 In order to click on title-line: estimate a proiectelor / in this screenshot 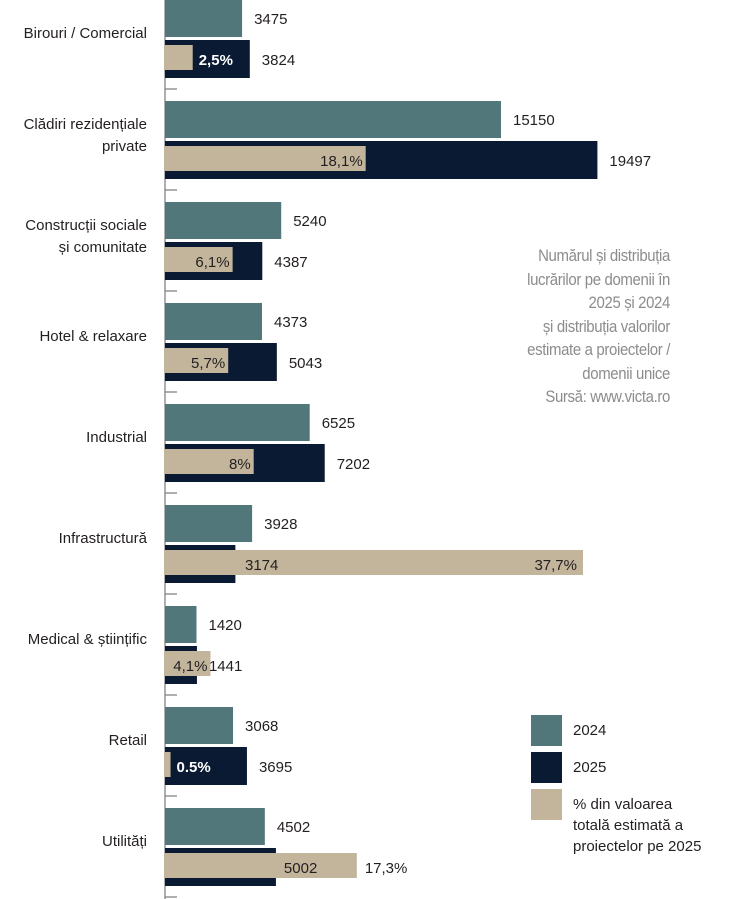, I will do `click(598, 349)`.